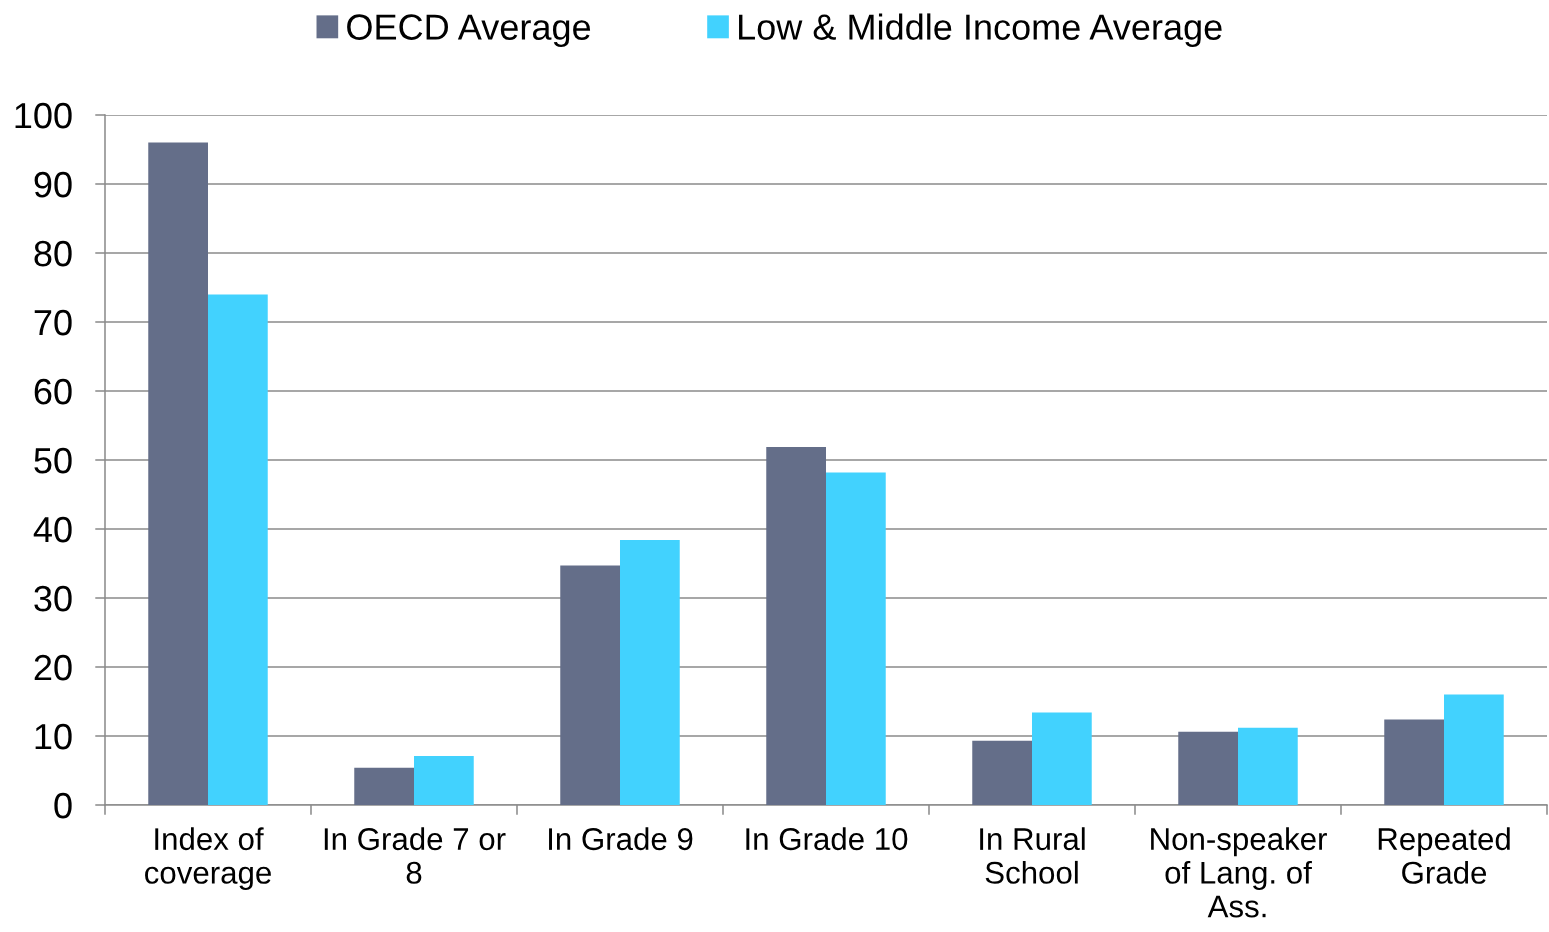 Image resolution: width=1549 pixels, height=932 pixels. Describe the element at coordinates (53, 253) in the screenshot. I see `y-tick-label: 80` at that location.